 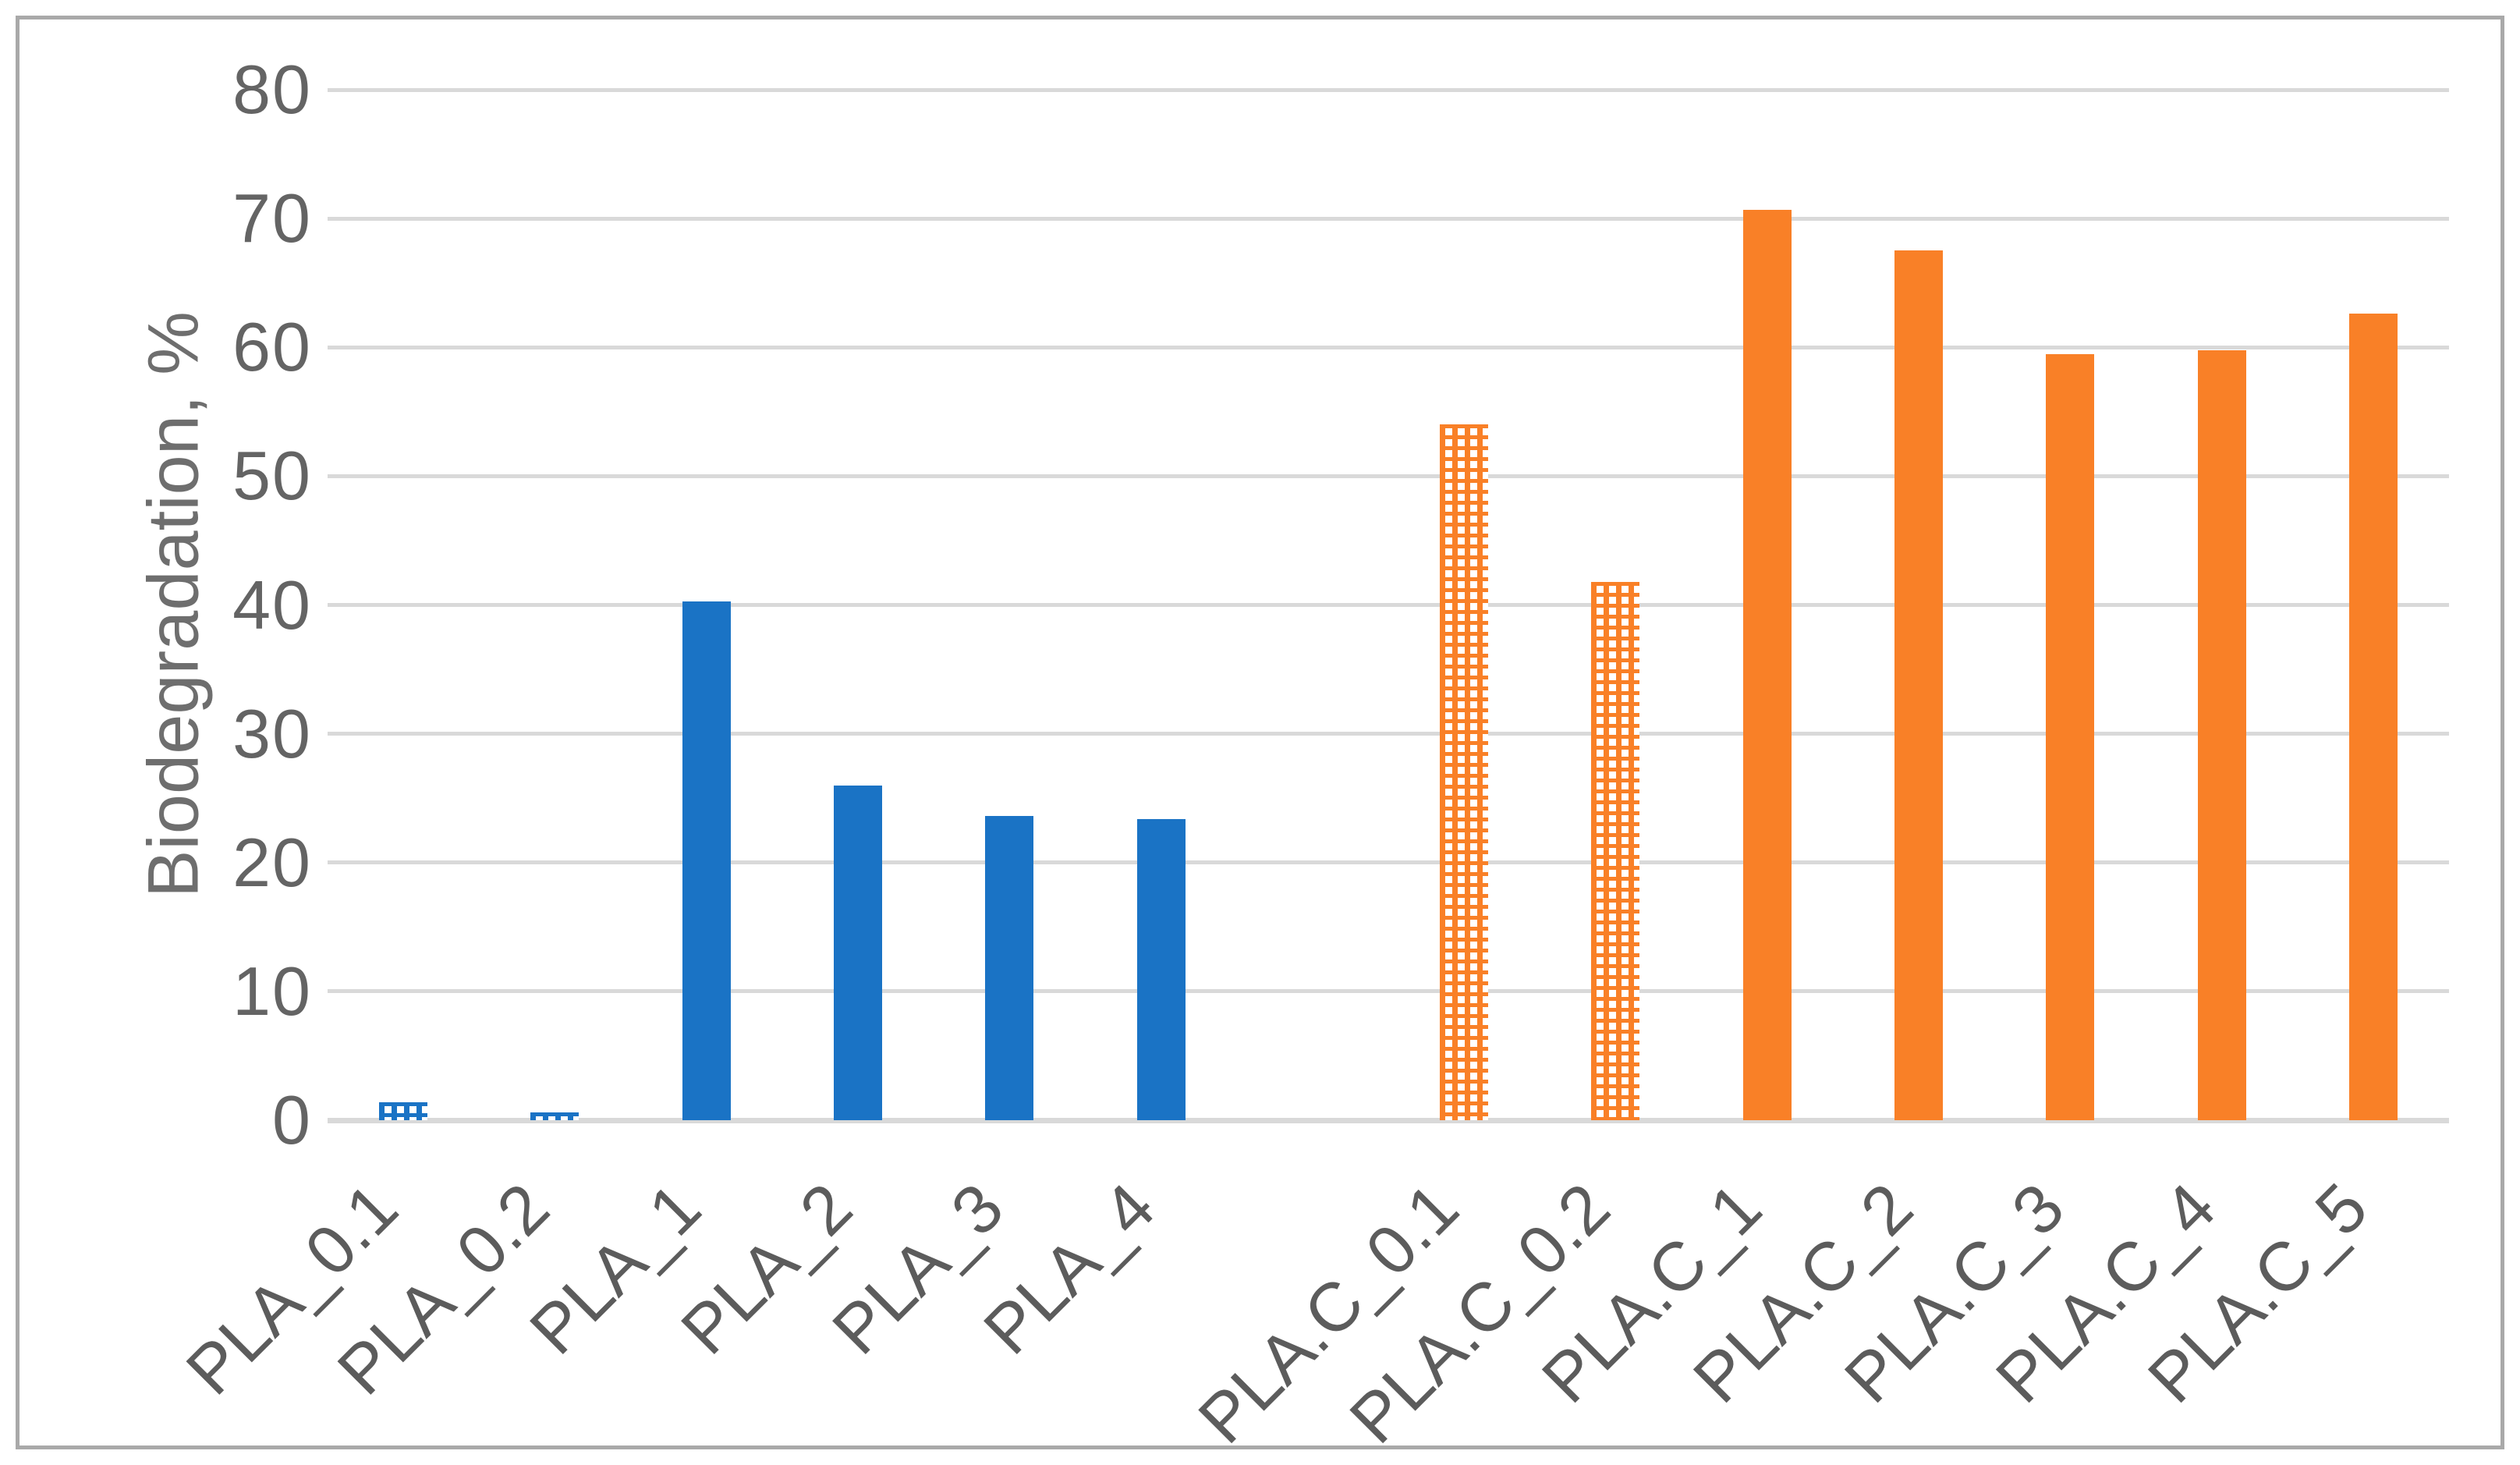 I want to click on bar-PLA.C_5, so click(x=2373, y=717).